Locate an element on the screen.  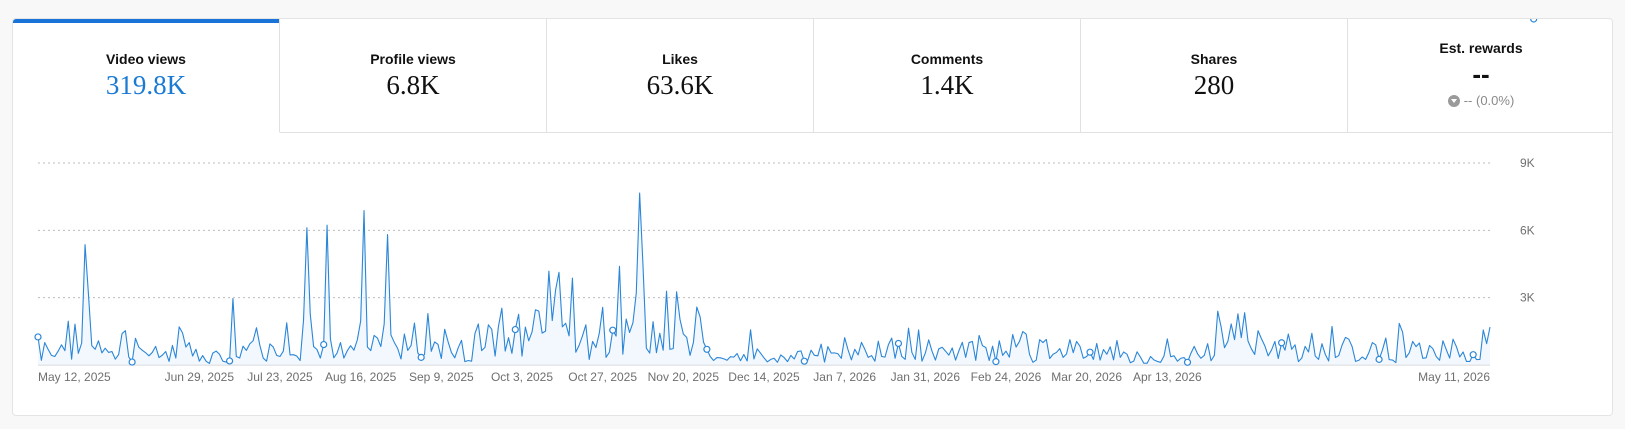
metric-label: Profile views is located at coordinates (413, 59).